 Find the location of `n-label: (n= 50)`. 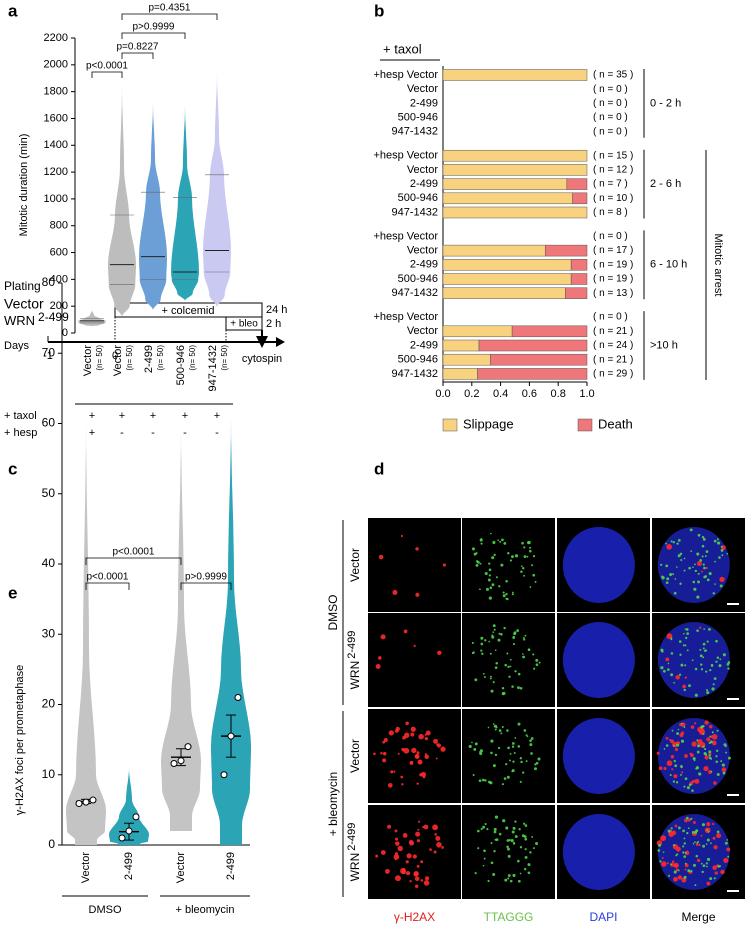

n-label: (n= 50) is located at coordinates (160, 358).